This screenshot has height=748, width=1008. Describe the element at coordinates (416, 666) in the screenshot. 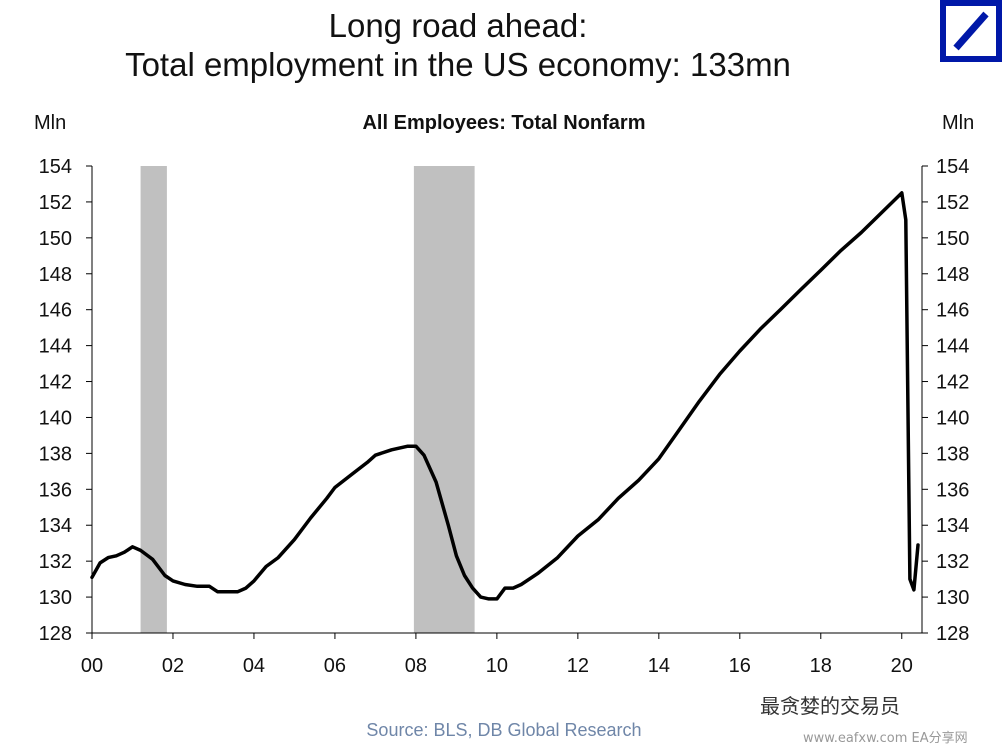

I see `x-tick-label: 08` at that location.